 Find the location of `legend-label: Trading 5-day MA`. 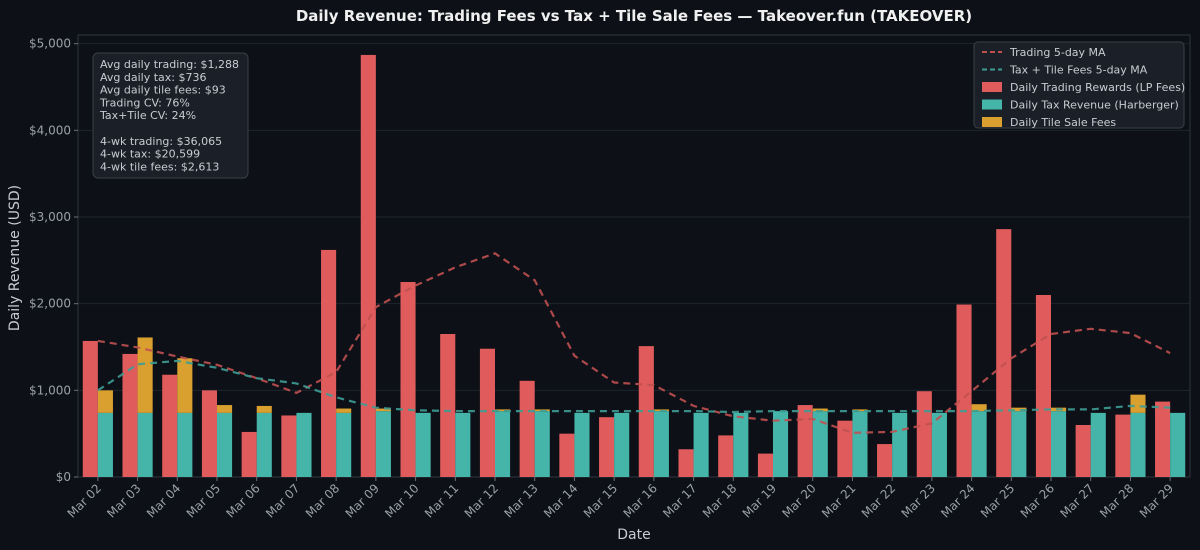

legend-label: Trading 5-day MA is located at coordinates (1057, 52).